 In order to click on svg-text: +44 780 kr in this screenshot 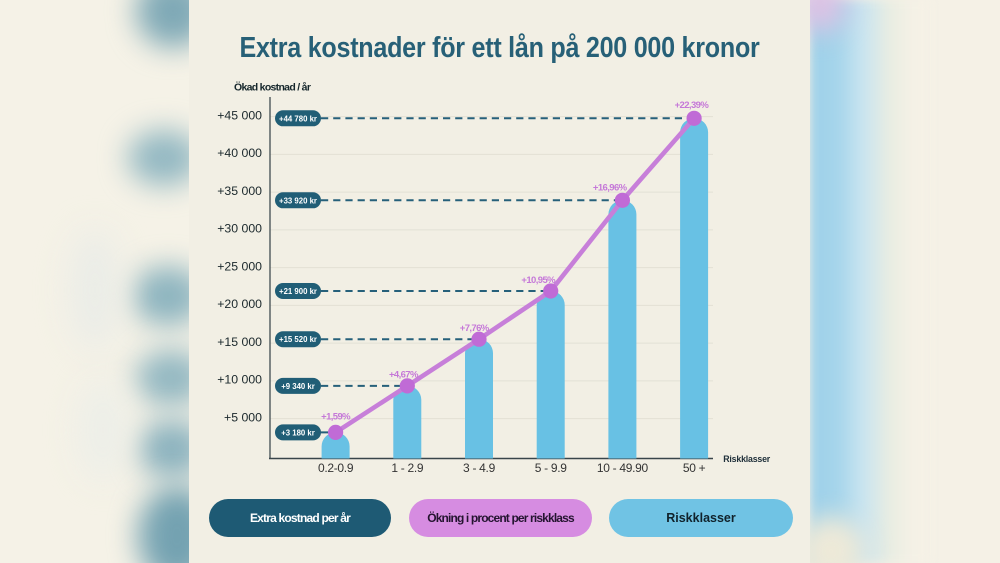, I will do `click(298, 118)`.